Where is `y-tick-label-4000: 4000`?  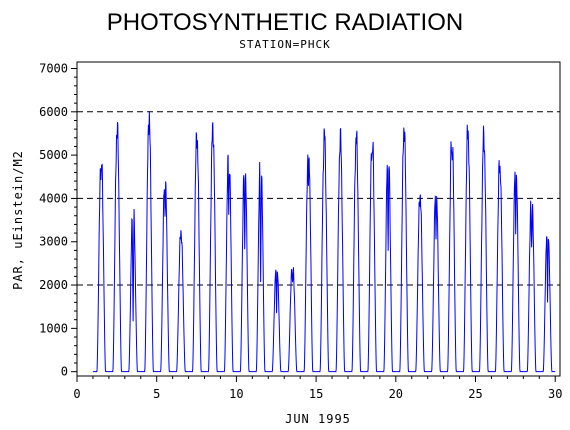 y-tick-label-4000: 4000 is located at coordinates (53, 198).